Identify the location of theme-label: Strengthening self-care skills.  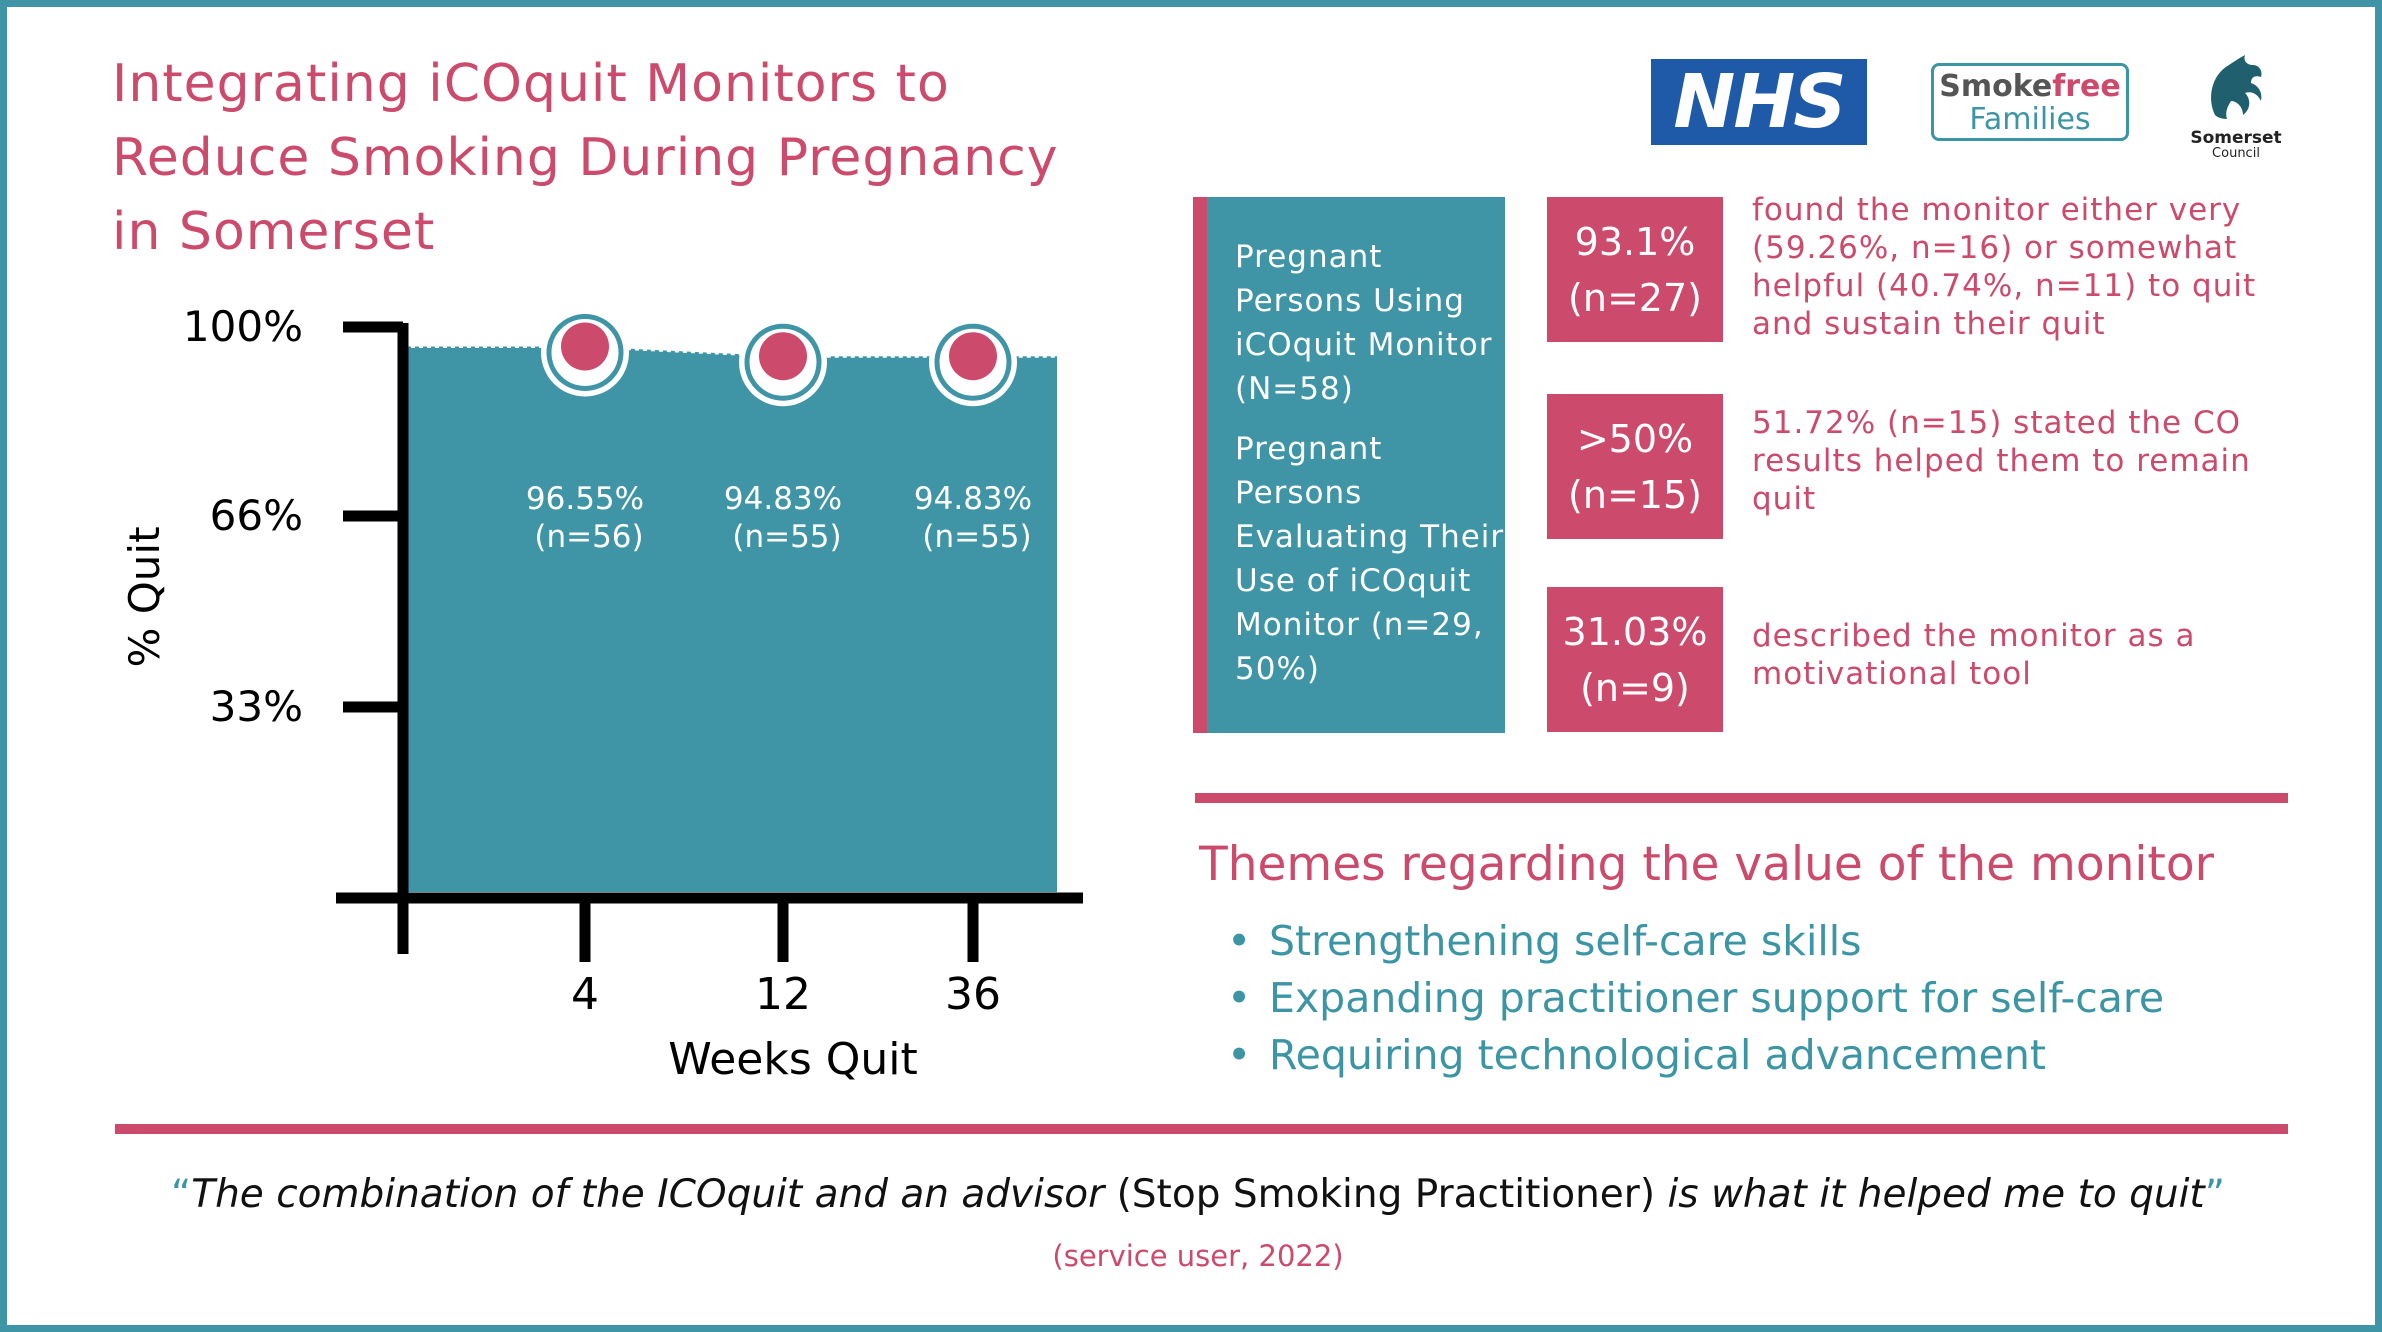
(1565, 941).